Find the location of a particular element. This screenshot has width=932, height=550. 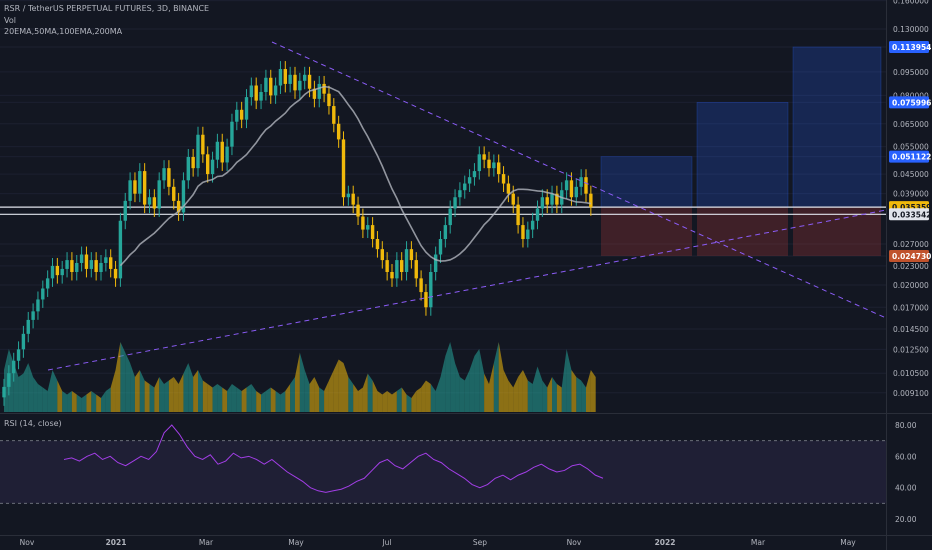

time-tick-6: Nov is located at coordinates (574, 542).